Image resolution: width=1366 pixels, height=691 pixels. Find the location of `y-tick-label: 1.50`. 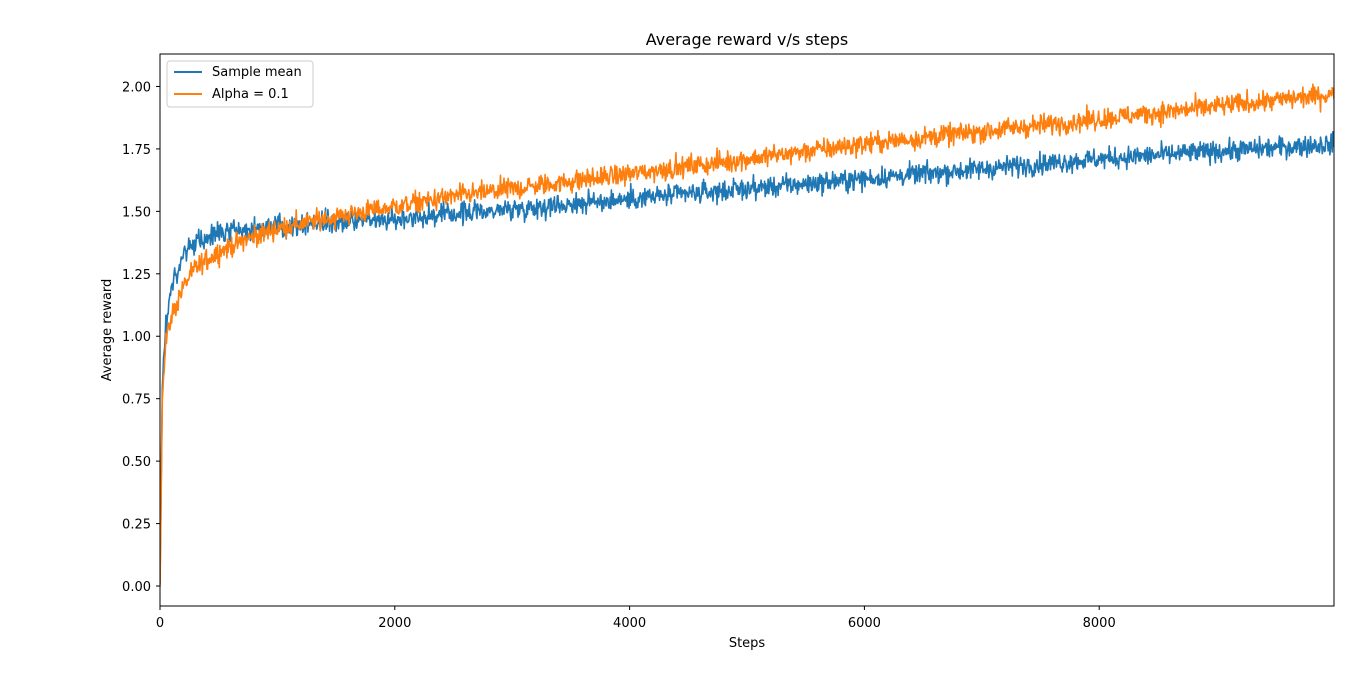

y-tick-label: 1.50 is located at coordinates (136, 212).